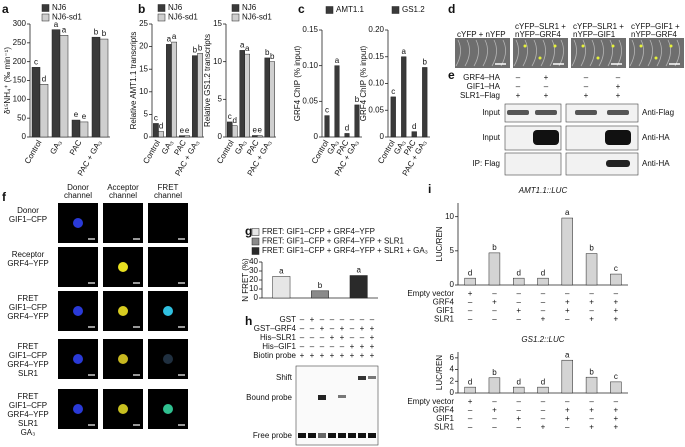 The image size is (685, 447). What do you see at coordinates (445, 418) in the screenshot?
I see `treatment-label: GIF1` at bounding box center [445, 418].